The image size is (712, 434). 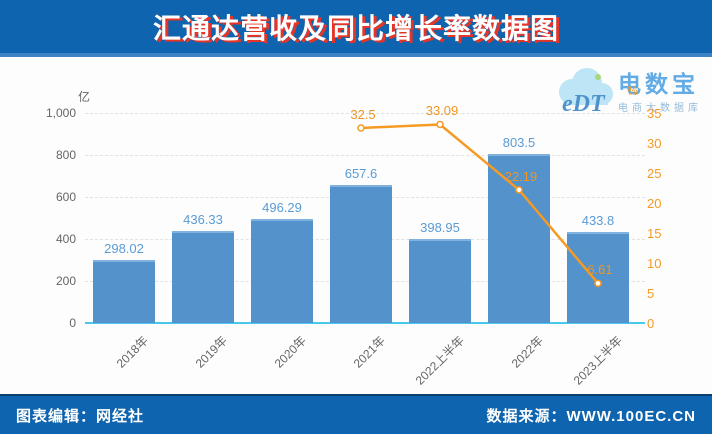 I want to click on page-title: 汇通达营收及同比增长率数据图, so click(x=355, y=28).